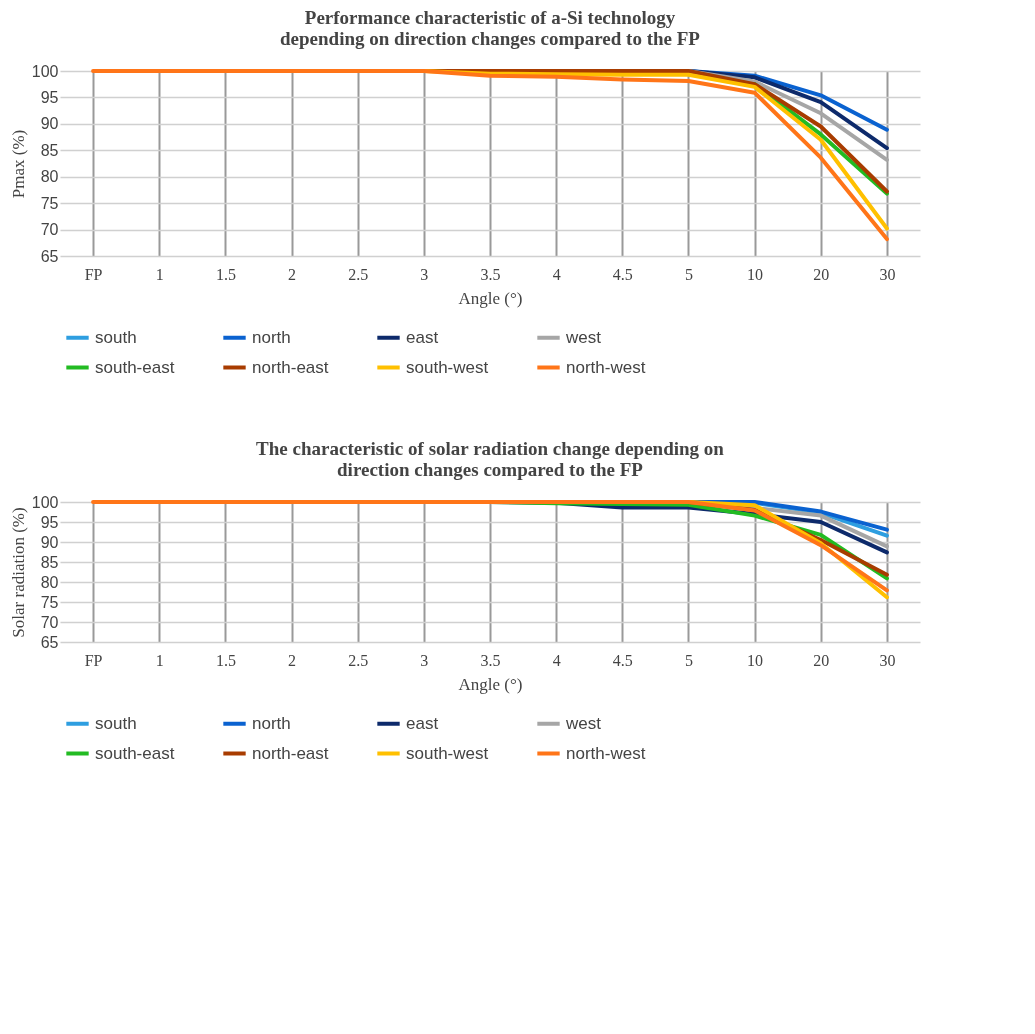 The image size is (1035, 1034). I want to click on text: depending on direction changes compared to the FP, so click(490, 38).